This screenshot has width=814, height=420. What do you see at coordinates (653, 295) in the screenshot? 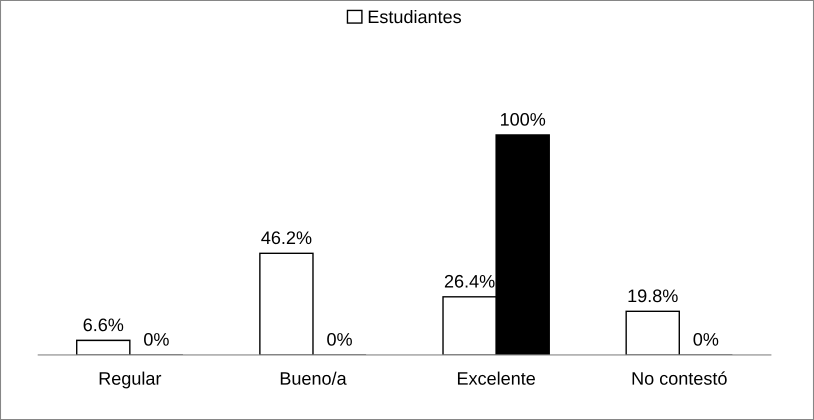
I see `data-label: 19.8%` at bounding box center [653, 295].